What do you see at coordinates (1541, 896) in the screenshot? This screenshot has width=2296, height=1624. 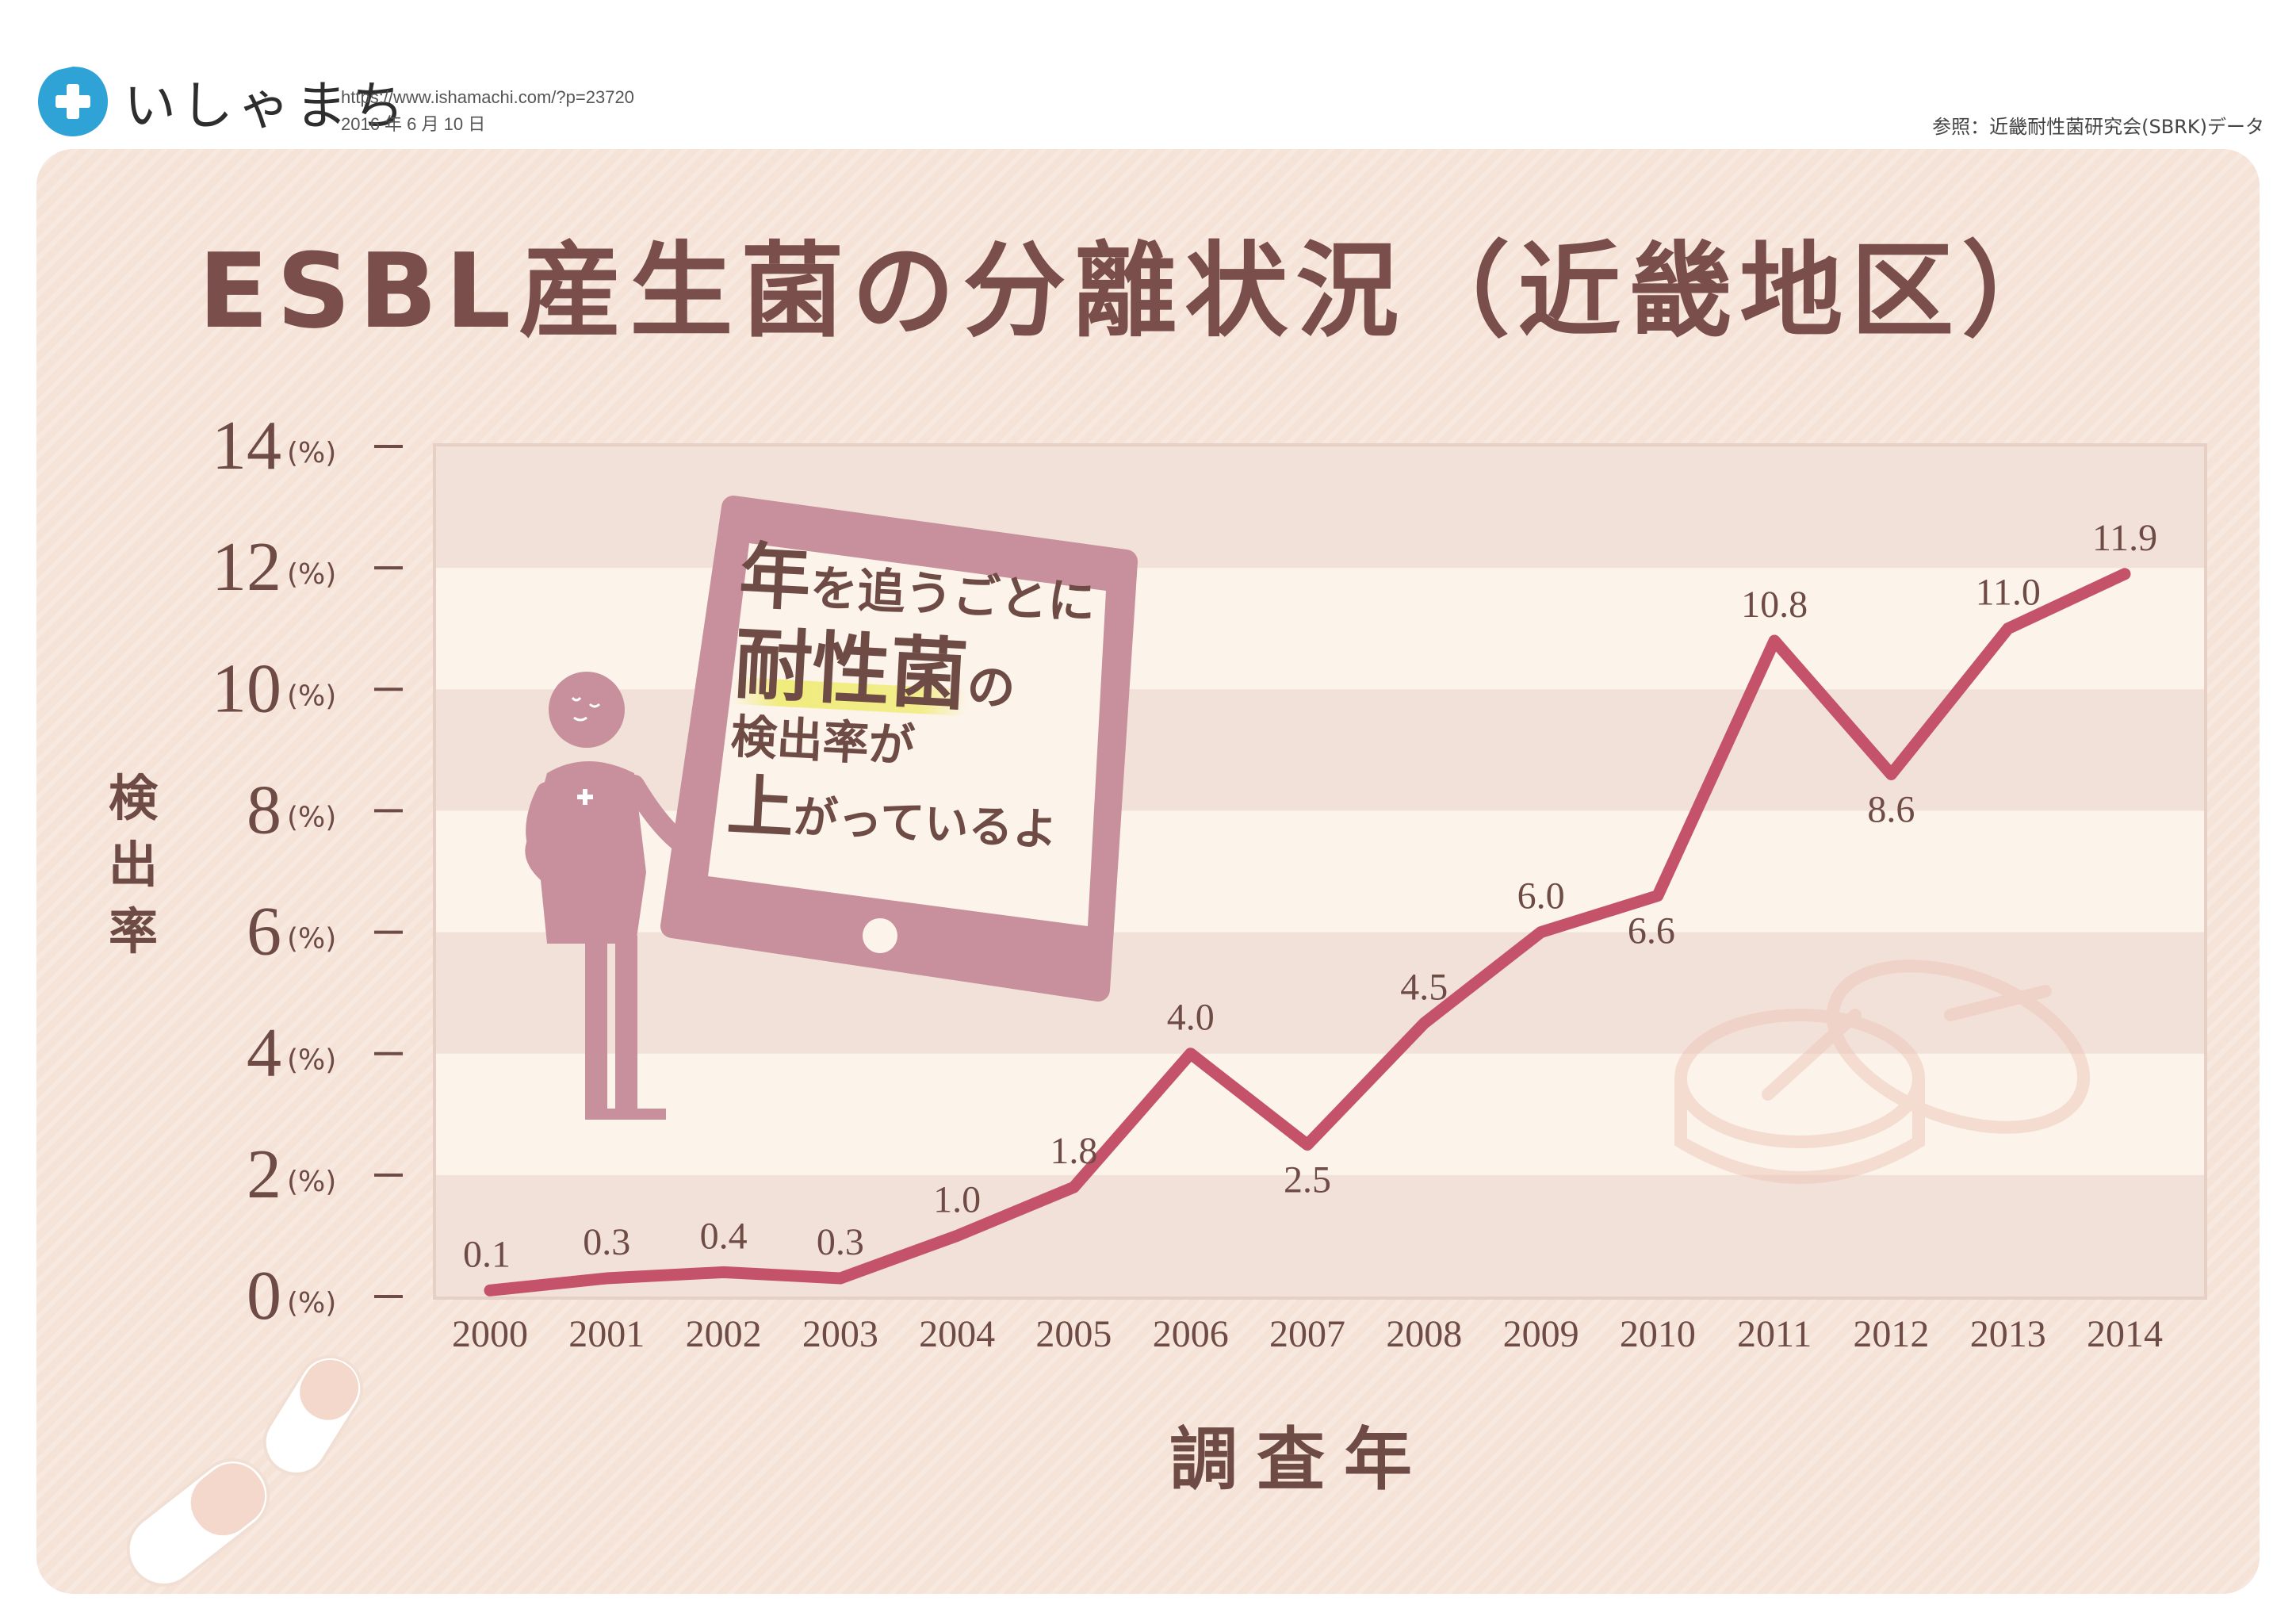 I see `data-label: 6.0` at bounding box center [1541, 896].